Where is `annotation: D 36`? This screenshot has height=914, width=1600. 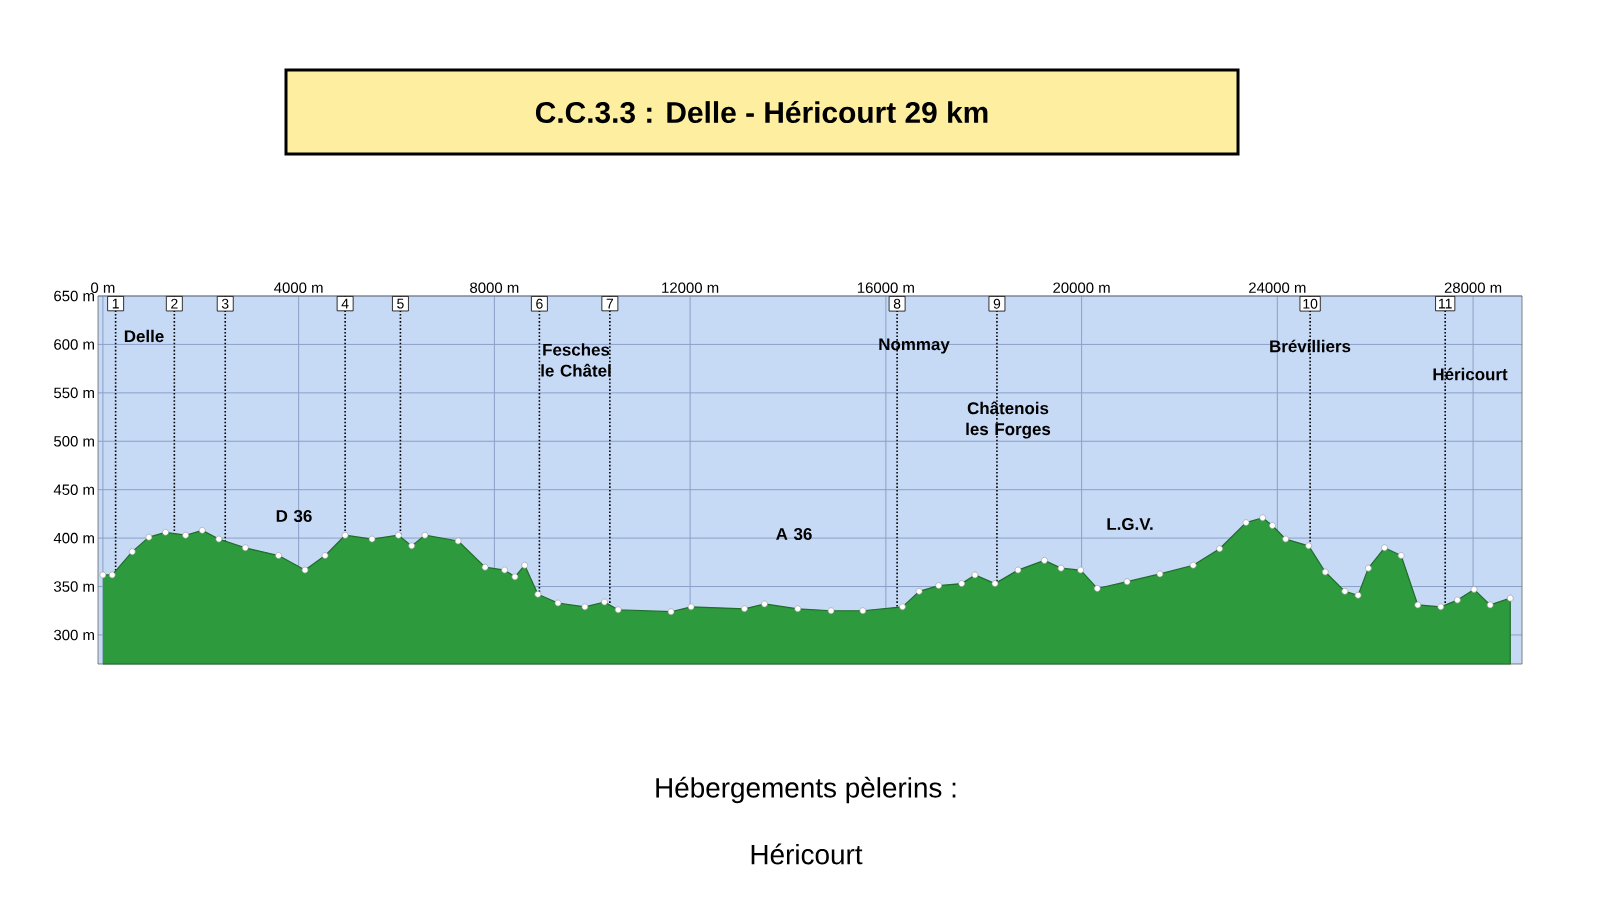
annotation: D 36 is located at coordinates (294, 516).